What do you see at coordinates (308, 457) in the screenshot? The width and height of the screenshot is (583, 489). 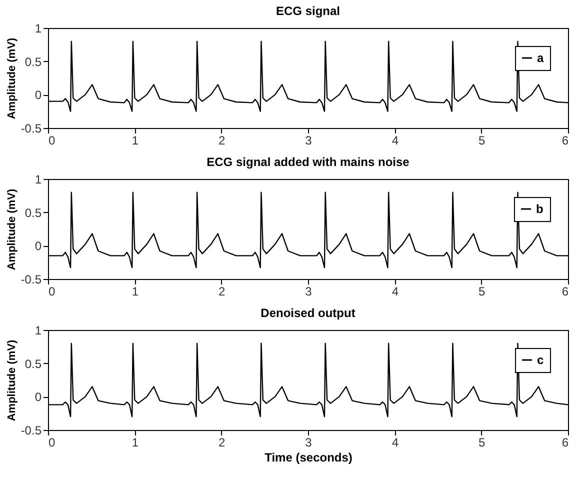 I see `x-axis-title: Time (seconds)` at bounding box center [308, 457].